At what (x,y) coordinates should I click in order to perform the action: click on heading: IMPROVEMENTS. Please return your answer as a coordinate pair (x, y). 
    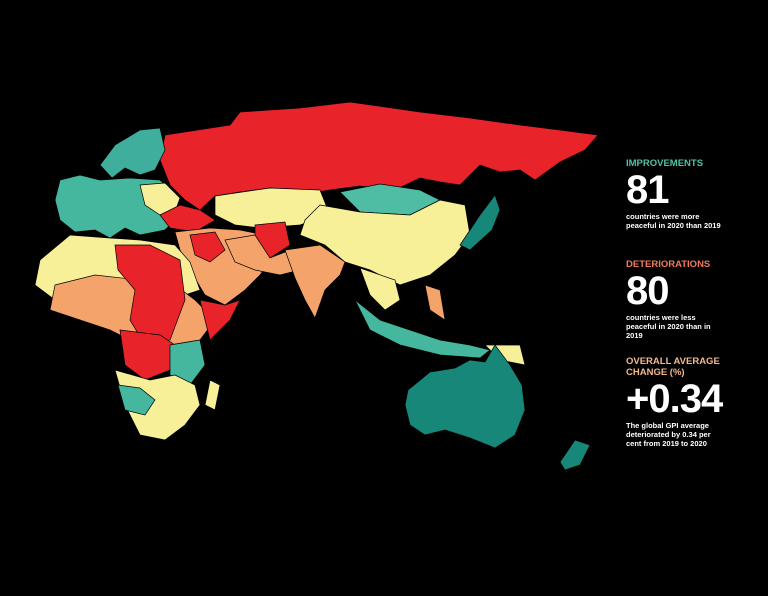
    Looking at the image, I should click on (665, 163).